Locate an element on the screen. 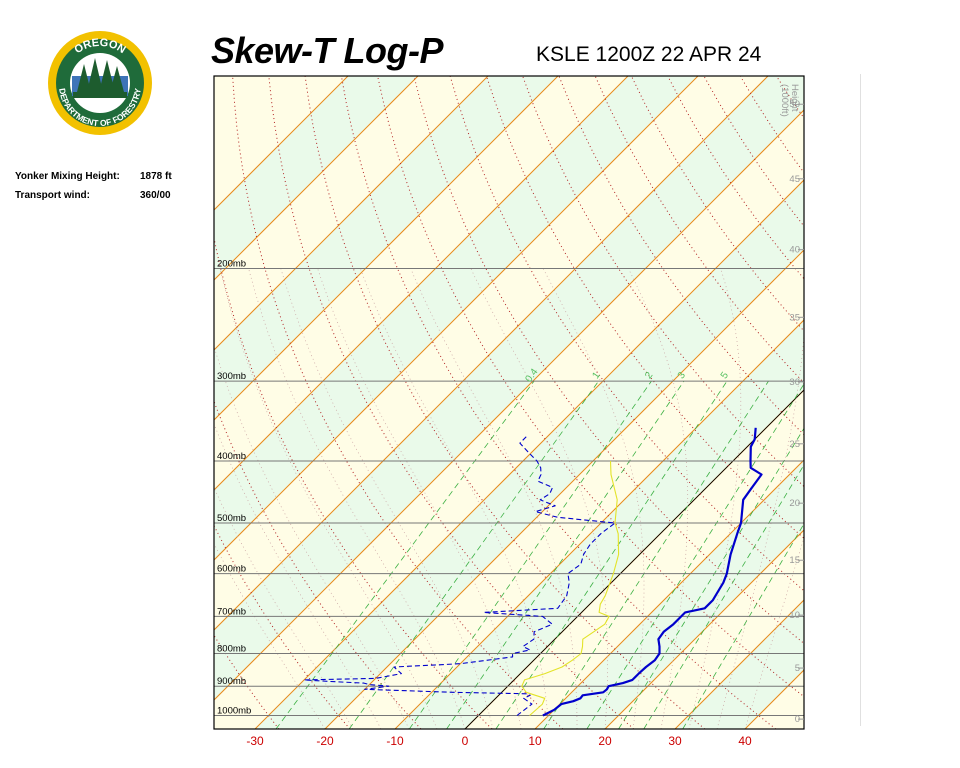 Image resolution: width=960 pixels, height=768 pixels. pressure-label: 1000mb is located at coordinates (234, 710).